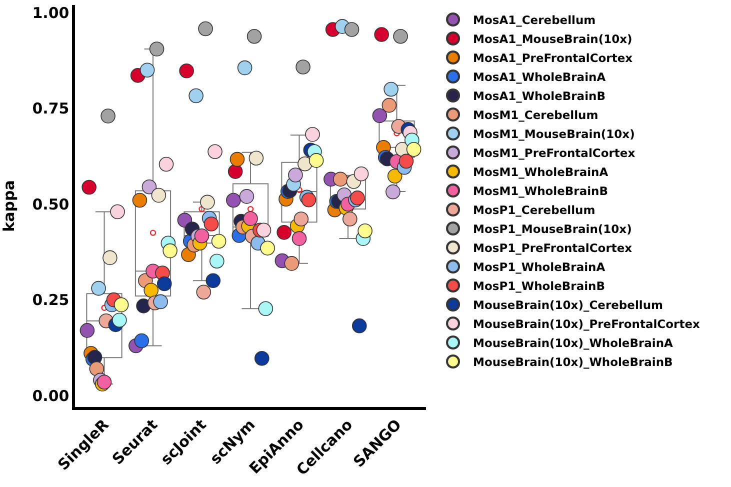 This screenshot has height=487, width=731. What do you see at coordinates (9, 206) in the screenshot?
I see `y-axis-title: kappa` at bounding box center [9, 206].